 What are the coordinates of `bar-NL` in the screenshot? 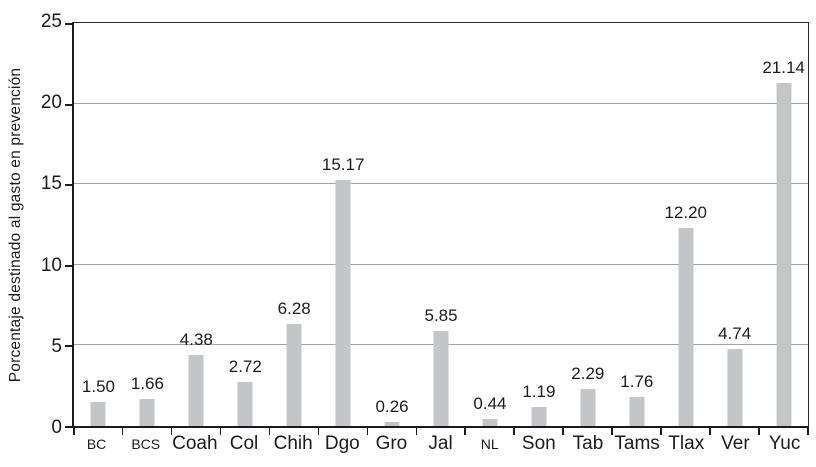 It's located at (490, 422).